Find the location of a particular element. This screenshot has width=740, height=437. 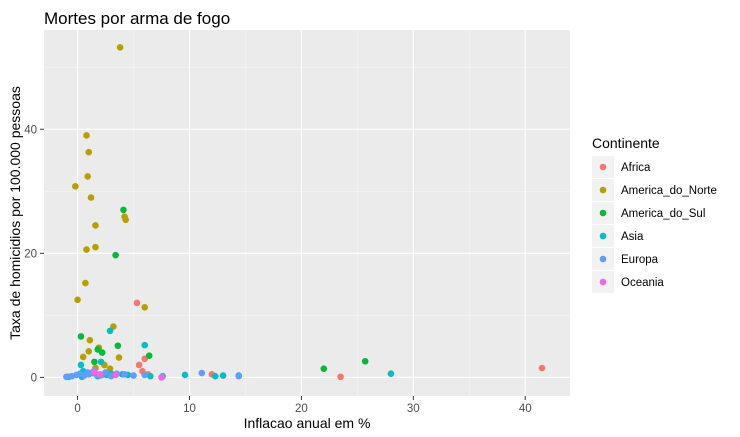

x-axis-title: Inflacao anual em % is located at coordinates (307, 423).